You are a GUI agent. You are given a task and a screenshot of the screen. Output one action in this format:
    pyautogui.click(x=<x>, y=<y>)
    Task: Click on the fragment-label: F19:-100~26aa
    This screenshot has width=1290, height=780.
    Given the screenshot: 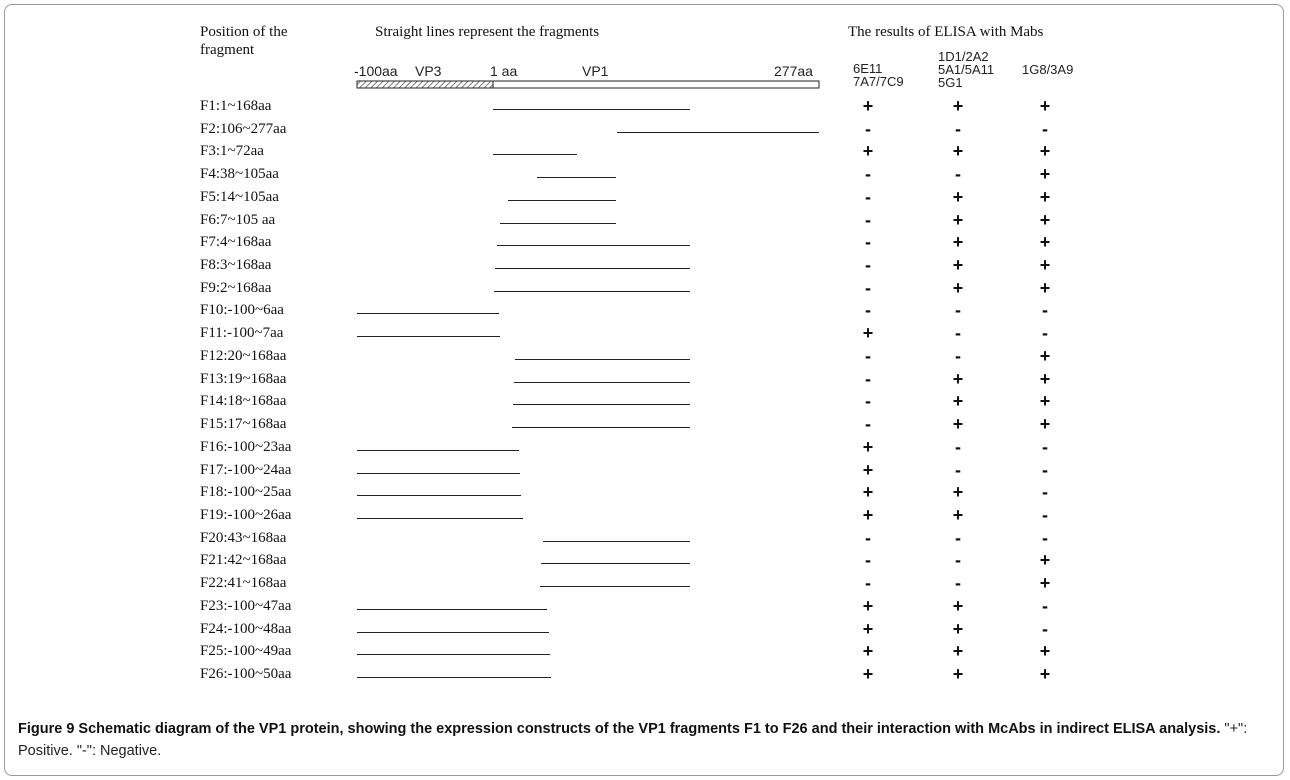 What is the action you would take?
    pyautogui.click(x=246, y=514)
    